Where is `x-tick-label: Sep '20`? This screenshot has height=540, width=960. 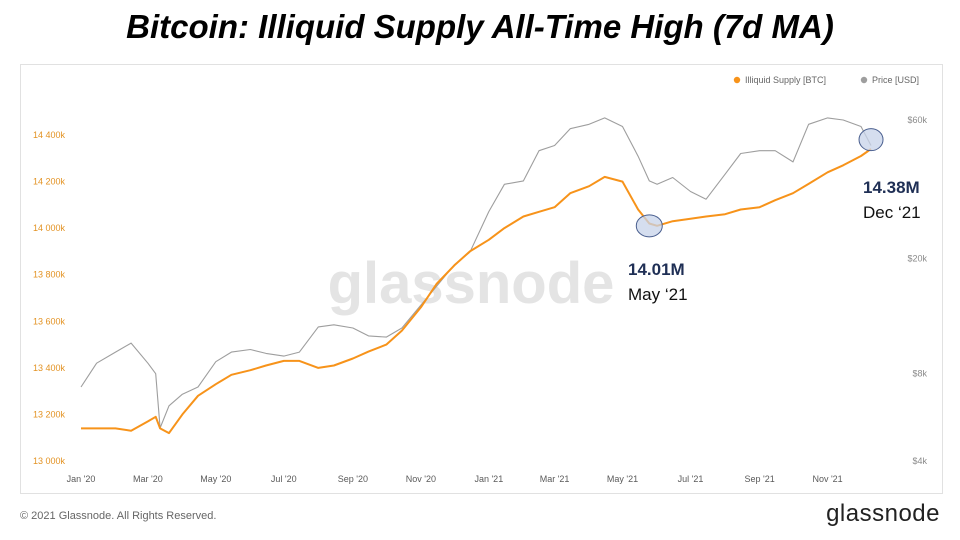
x-tick-label: Sep '20 is located at coordinates (353, 479).